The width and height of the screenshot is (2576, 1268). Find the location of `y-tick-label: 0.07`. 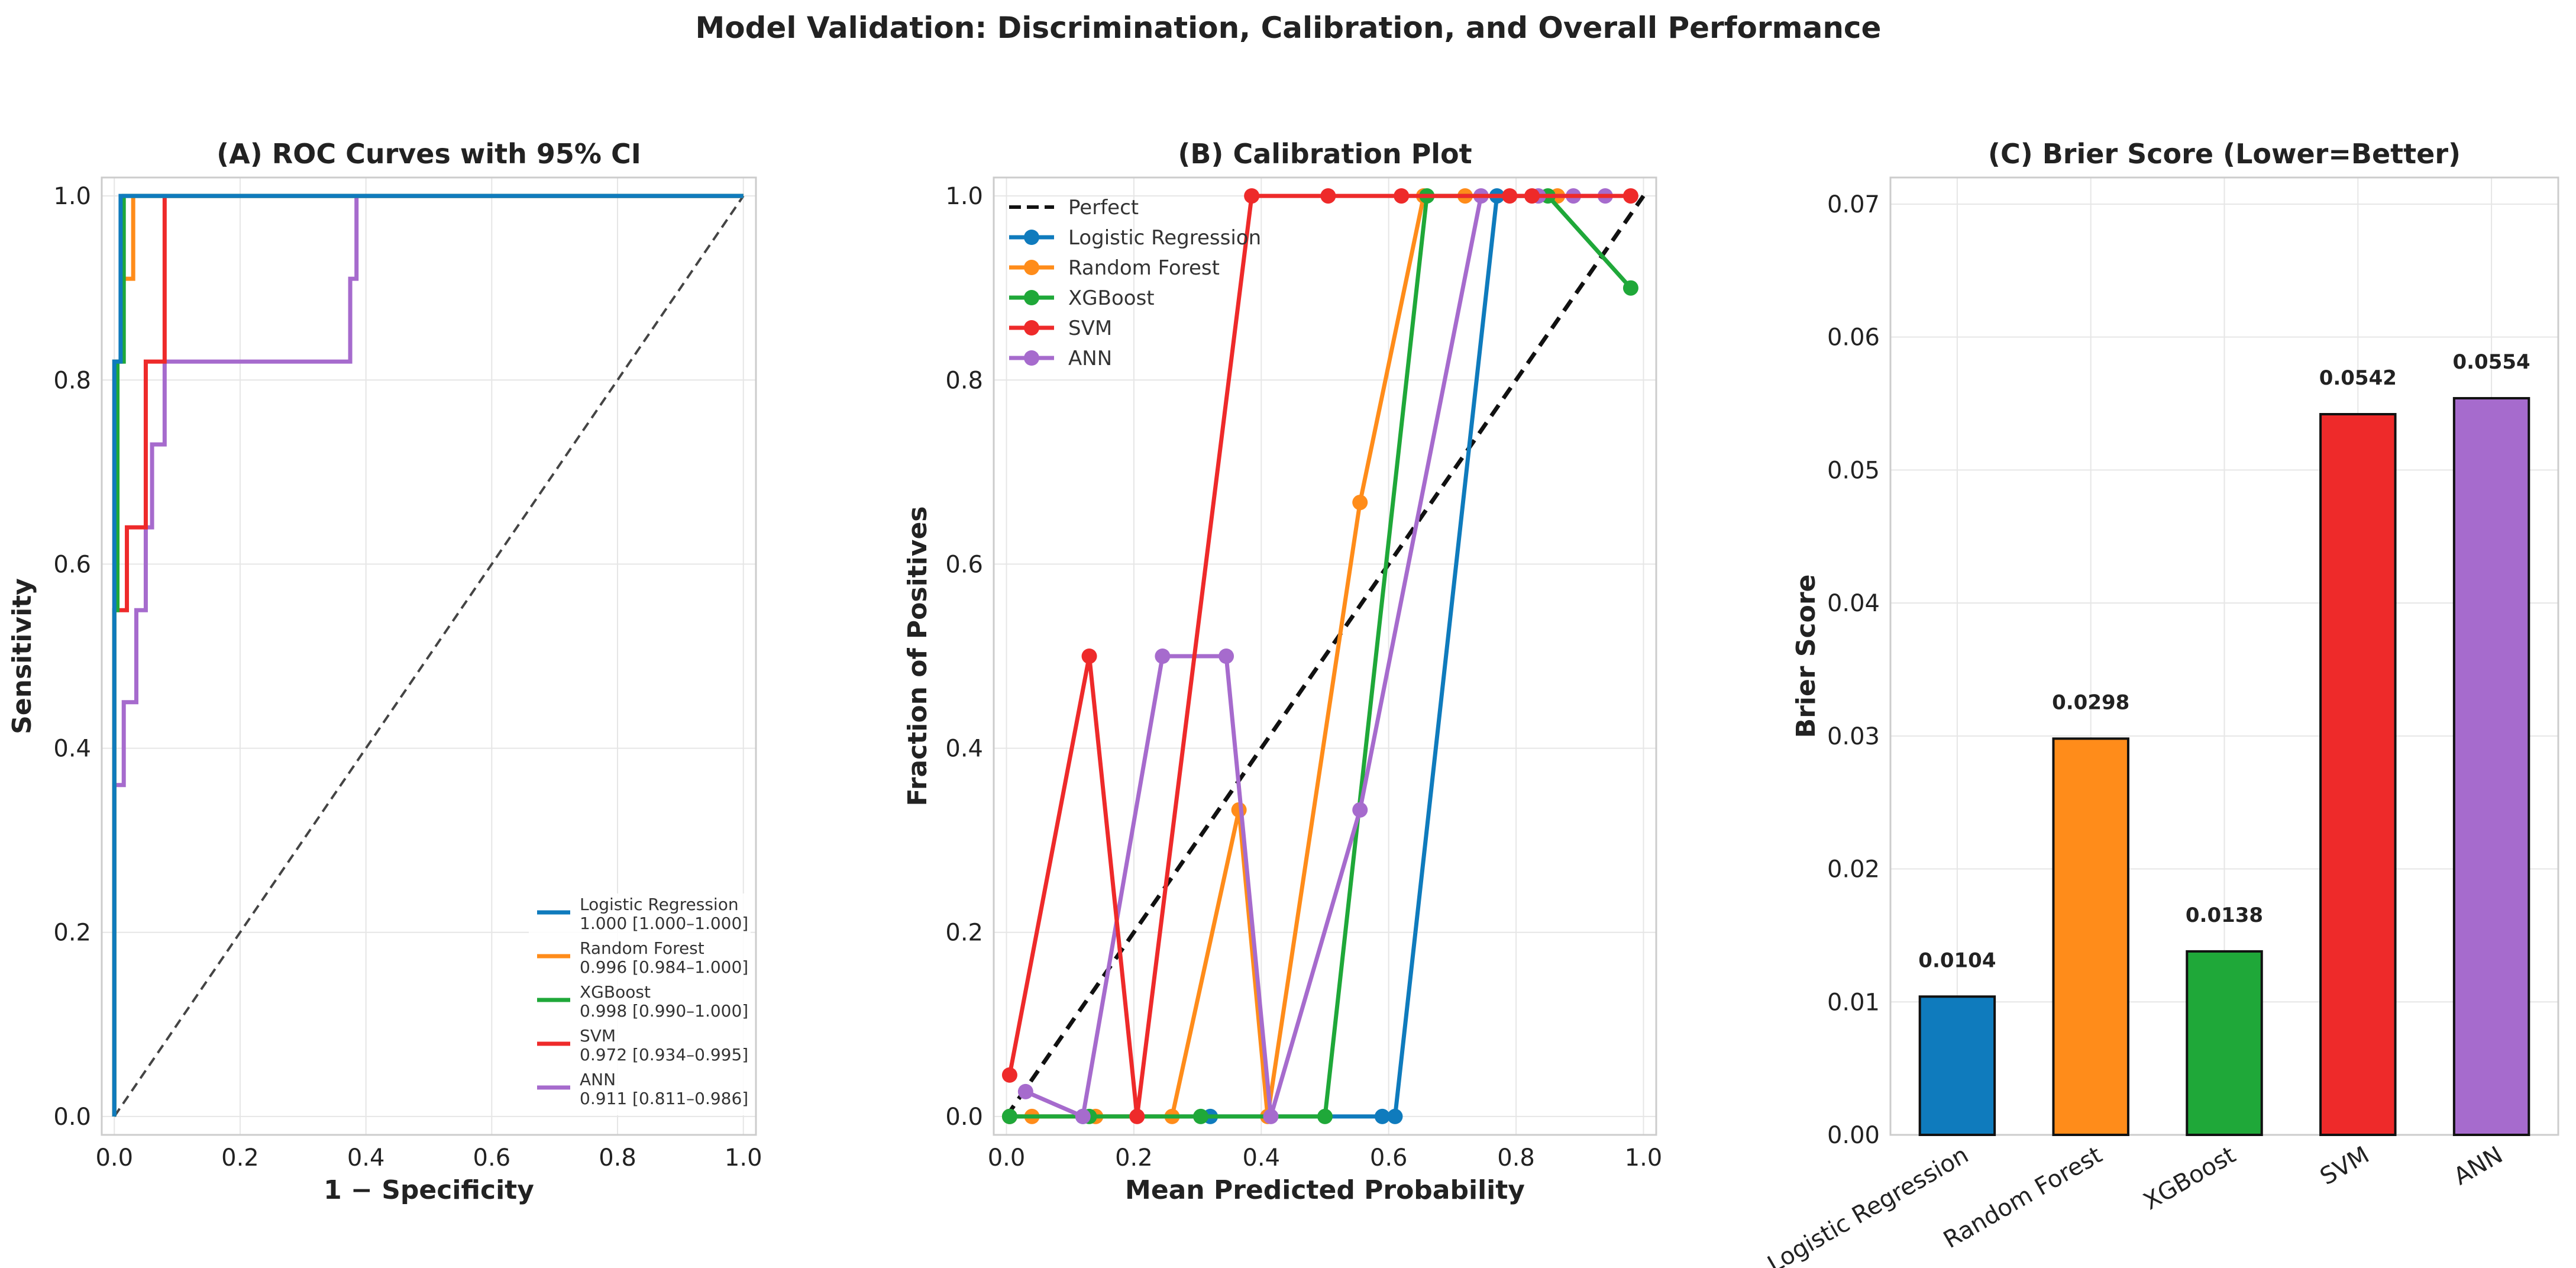

y-tick-label: 0.07 is located at coordinates (1853, 204).